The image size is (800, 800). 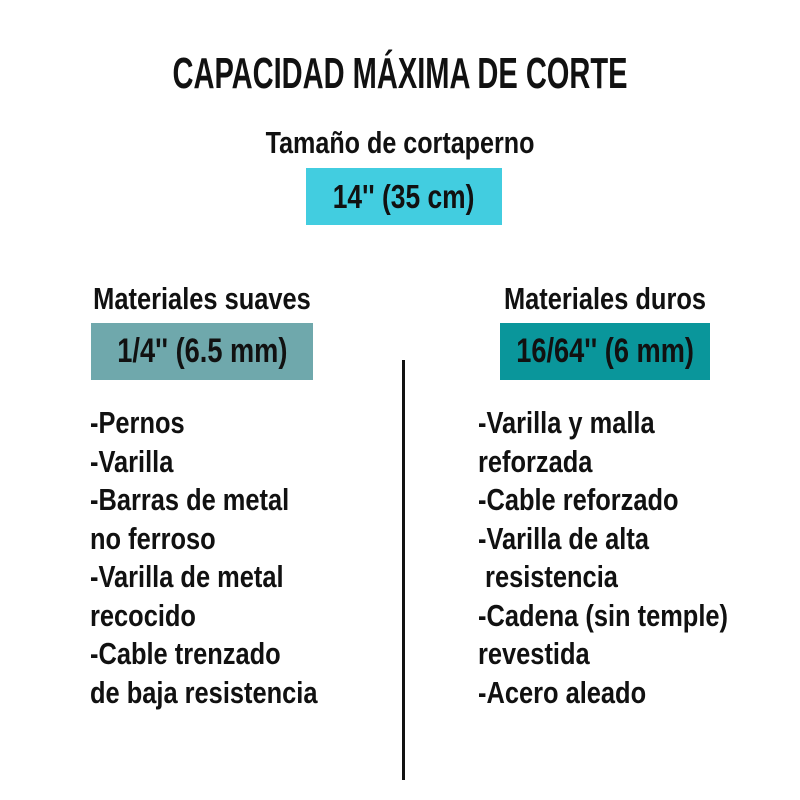 What do you see at coordinates (548, 576) in the screenshot?
I see `list-line: resistencia` at bounding box center [548, 576].